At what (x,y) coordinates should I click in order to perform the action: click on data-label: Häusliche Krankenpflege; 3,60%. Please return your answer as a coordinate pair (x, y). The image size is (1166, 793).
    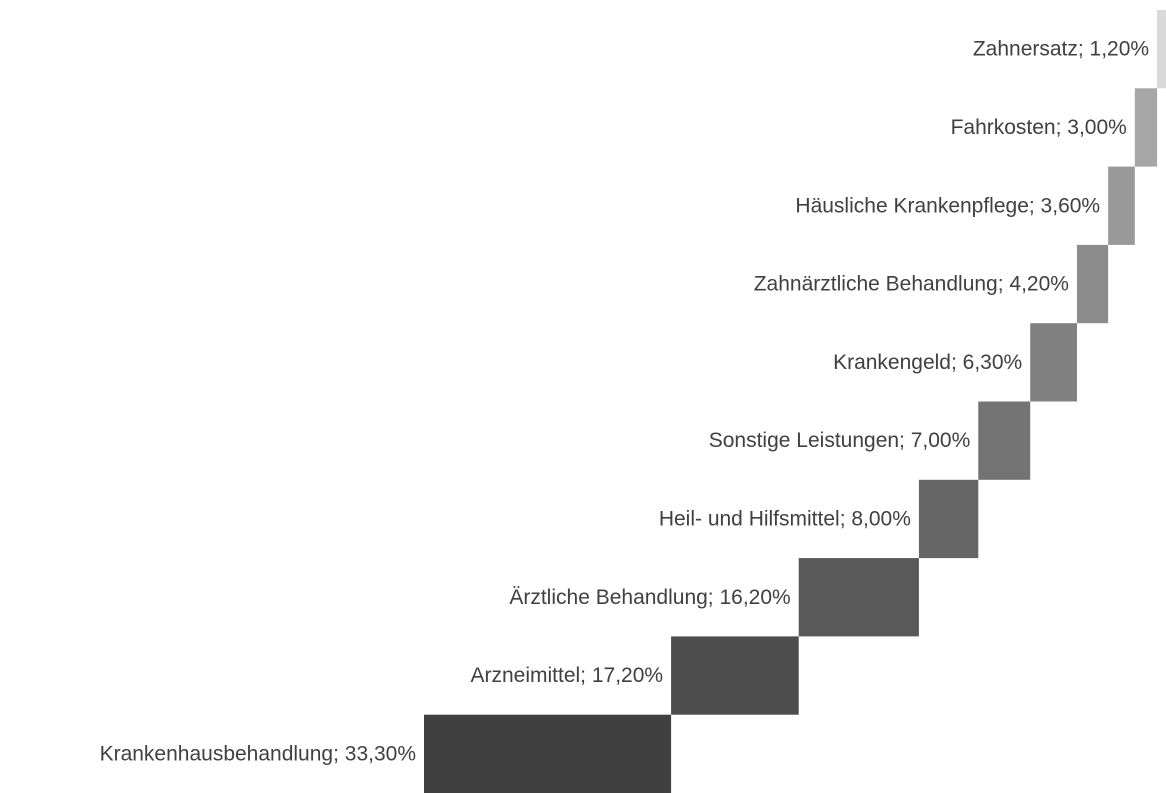
    Looking at the image, I should click on (947, 205).